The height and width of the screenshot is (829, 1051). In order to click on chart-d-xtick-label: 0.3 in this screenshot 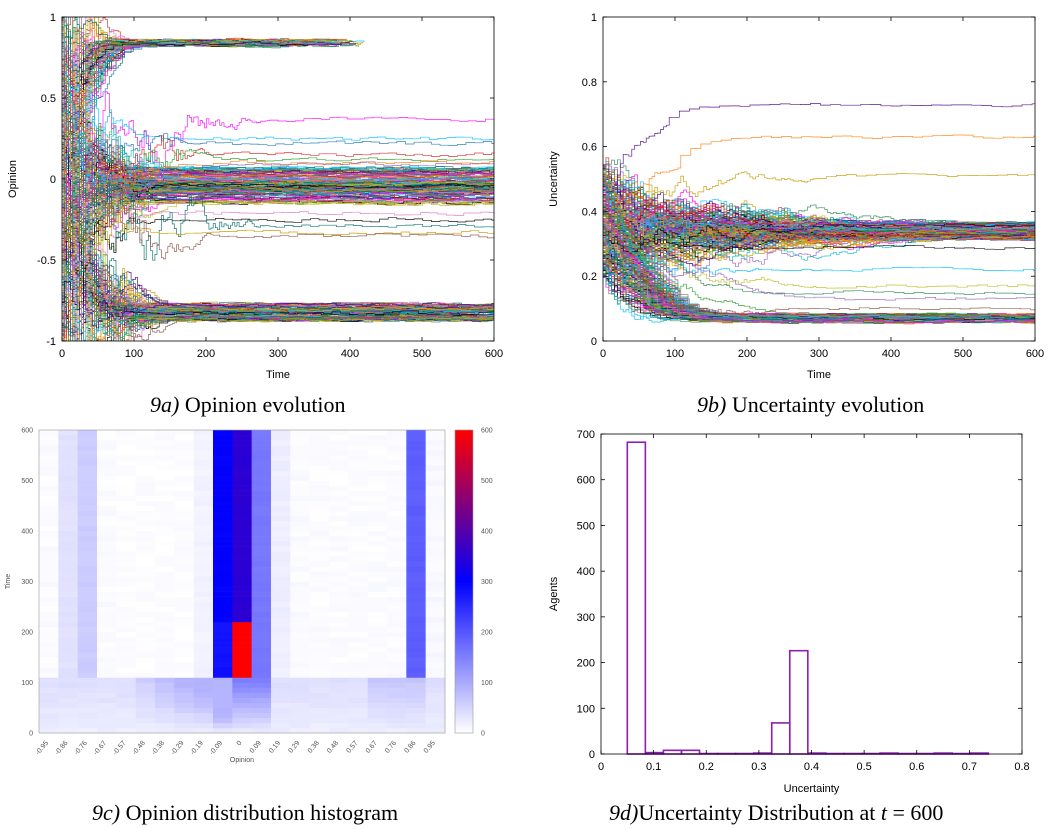, I will do `click(758, 767)`.